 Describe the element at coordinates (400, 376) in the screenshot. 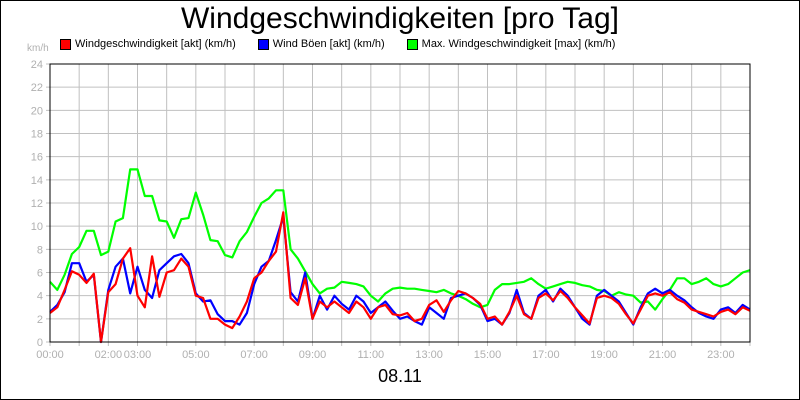

I see `date-label: 08.11` at that location.